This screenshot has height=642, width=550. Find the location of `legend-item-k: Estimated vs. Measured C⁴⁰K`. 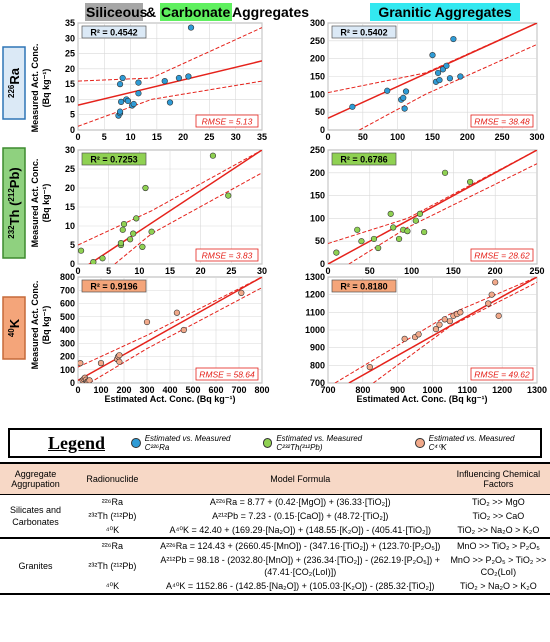

legend-item-k: Estimated vs. Measured C⁴⁰K is located at coordinates (472, 443).